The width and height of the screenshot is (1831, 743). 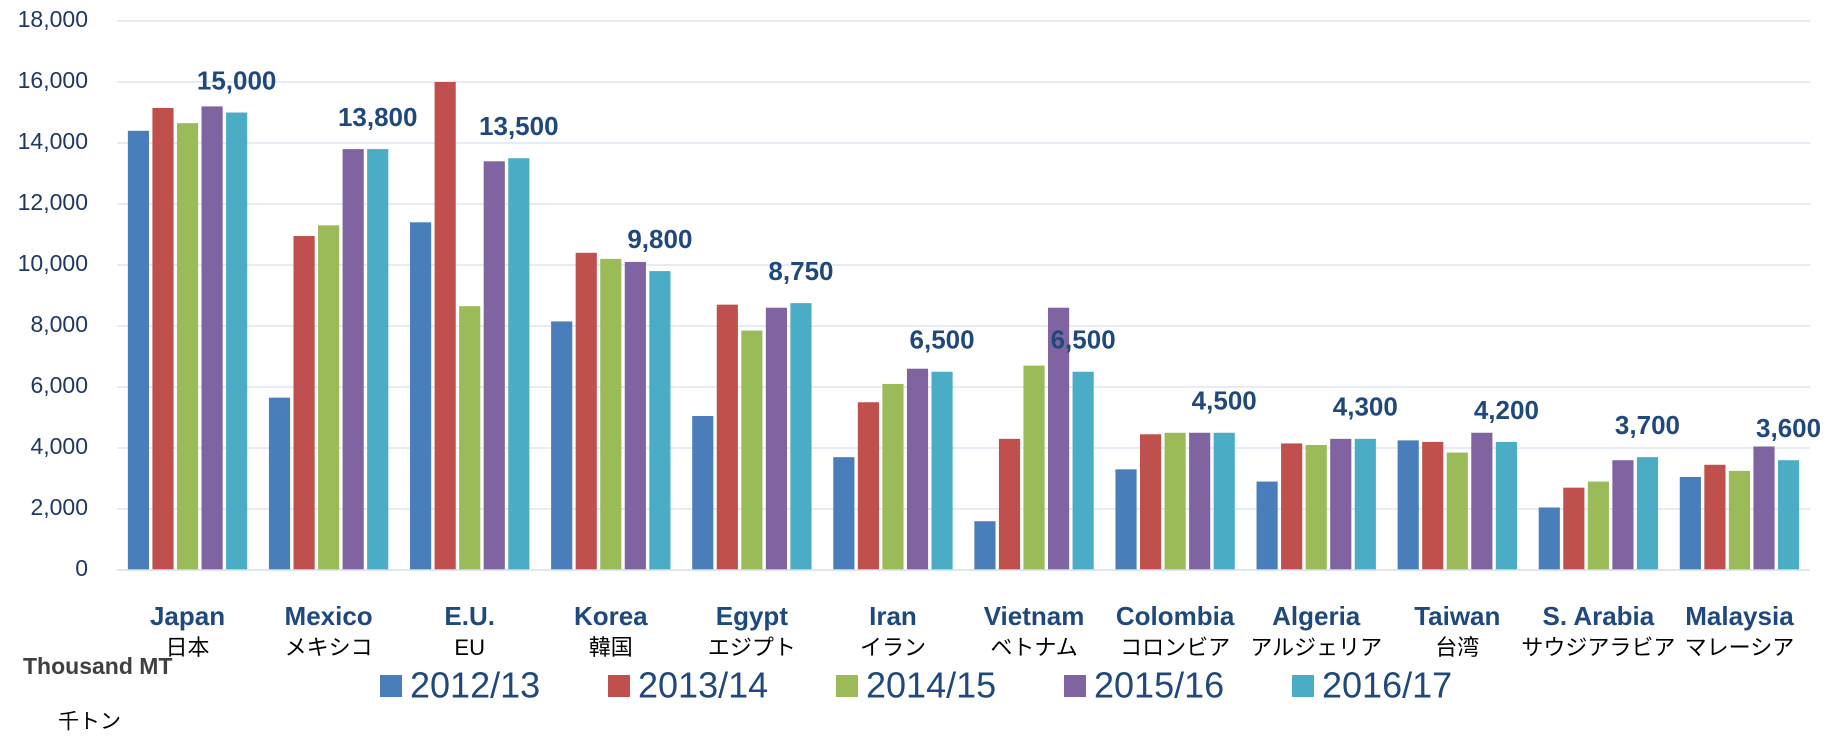 What do you see at coordinates (1647, 425) in the screenshot?
I see `data-label: 3,700` at bounding box center [1647, 425].